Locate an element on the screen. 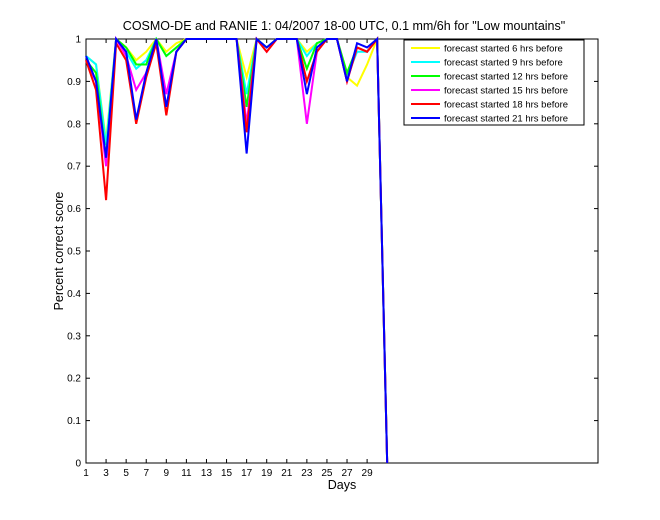  x-tick-label: 15 is located at coordinates (227, 473).